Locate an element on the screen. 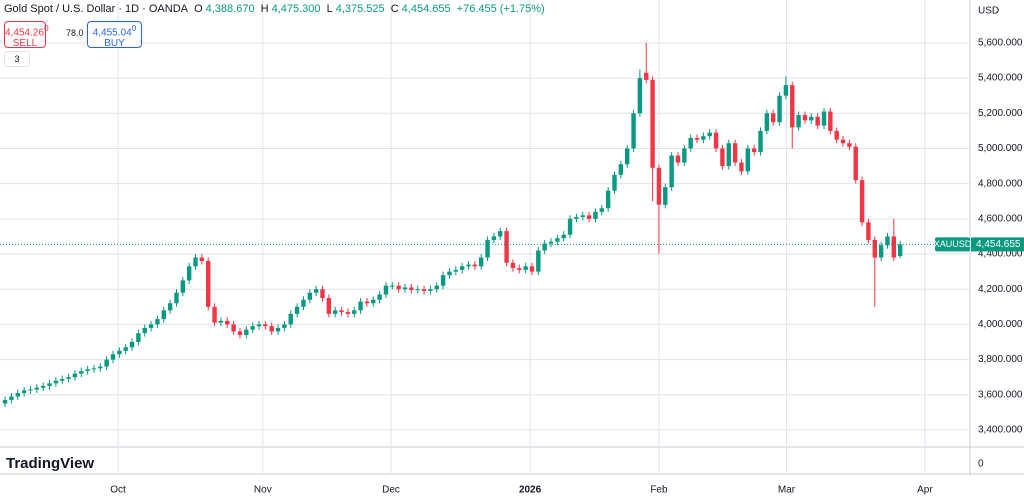 This screenshot has height=498, width=1024. sell-button: 4,454.260 SELL is located at coordinates (26, 35).